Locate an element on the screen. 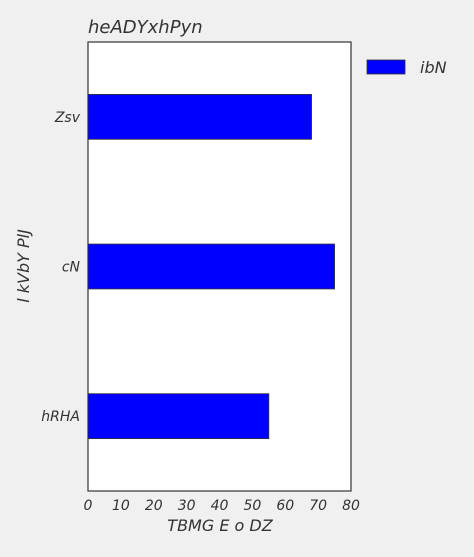 This screenshot has height=557, width=474. legend-swatch-ibN is located at coordinates (386, 67).